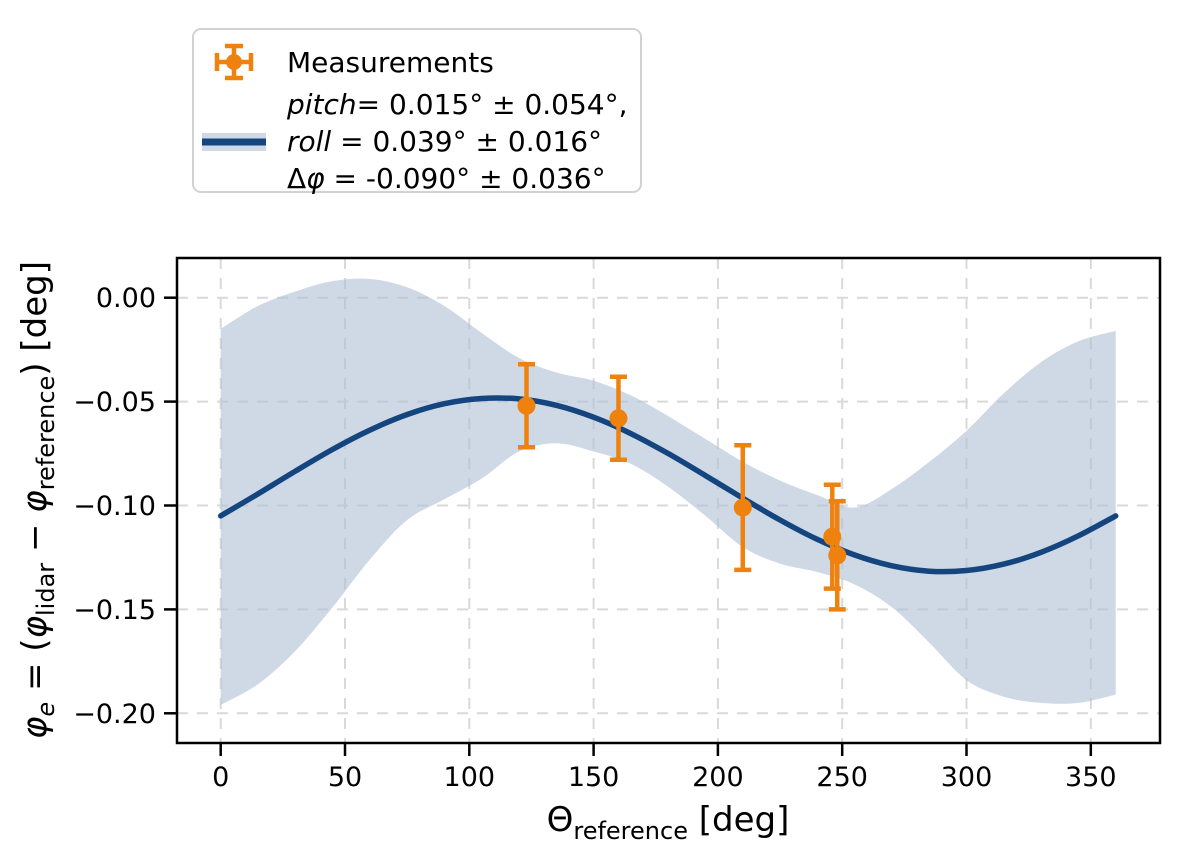  What do you see at coordinates (842, 777) in the screenshot?
I see `x-tick-label: 250` at bounding box center [842, 777].